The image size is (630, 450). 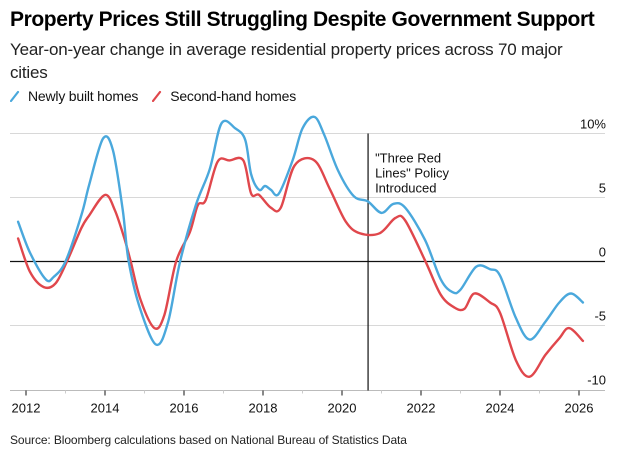 What do you see at coordinates (602, 252) in the screenshot?
I see `y-tick-label: 0` at bounding box center [602, 252].